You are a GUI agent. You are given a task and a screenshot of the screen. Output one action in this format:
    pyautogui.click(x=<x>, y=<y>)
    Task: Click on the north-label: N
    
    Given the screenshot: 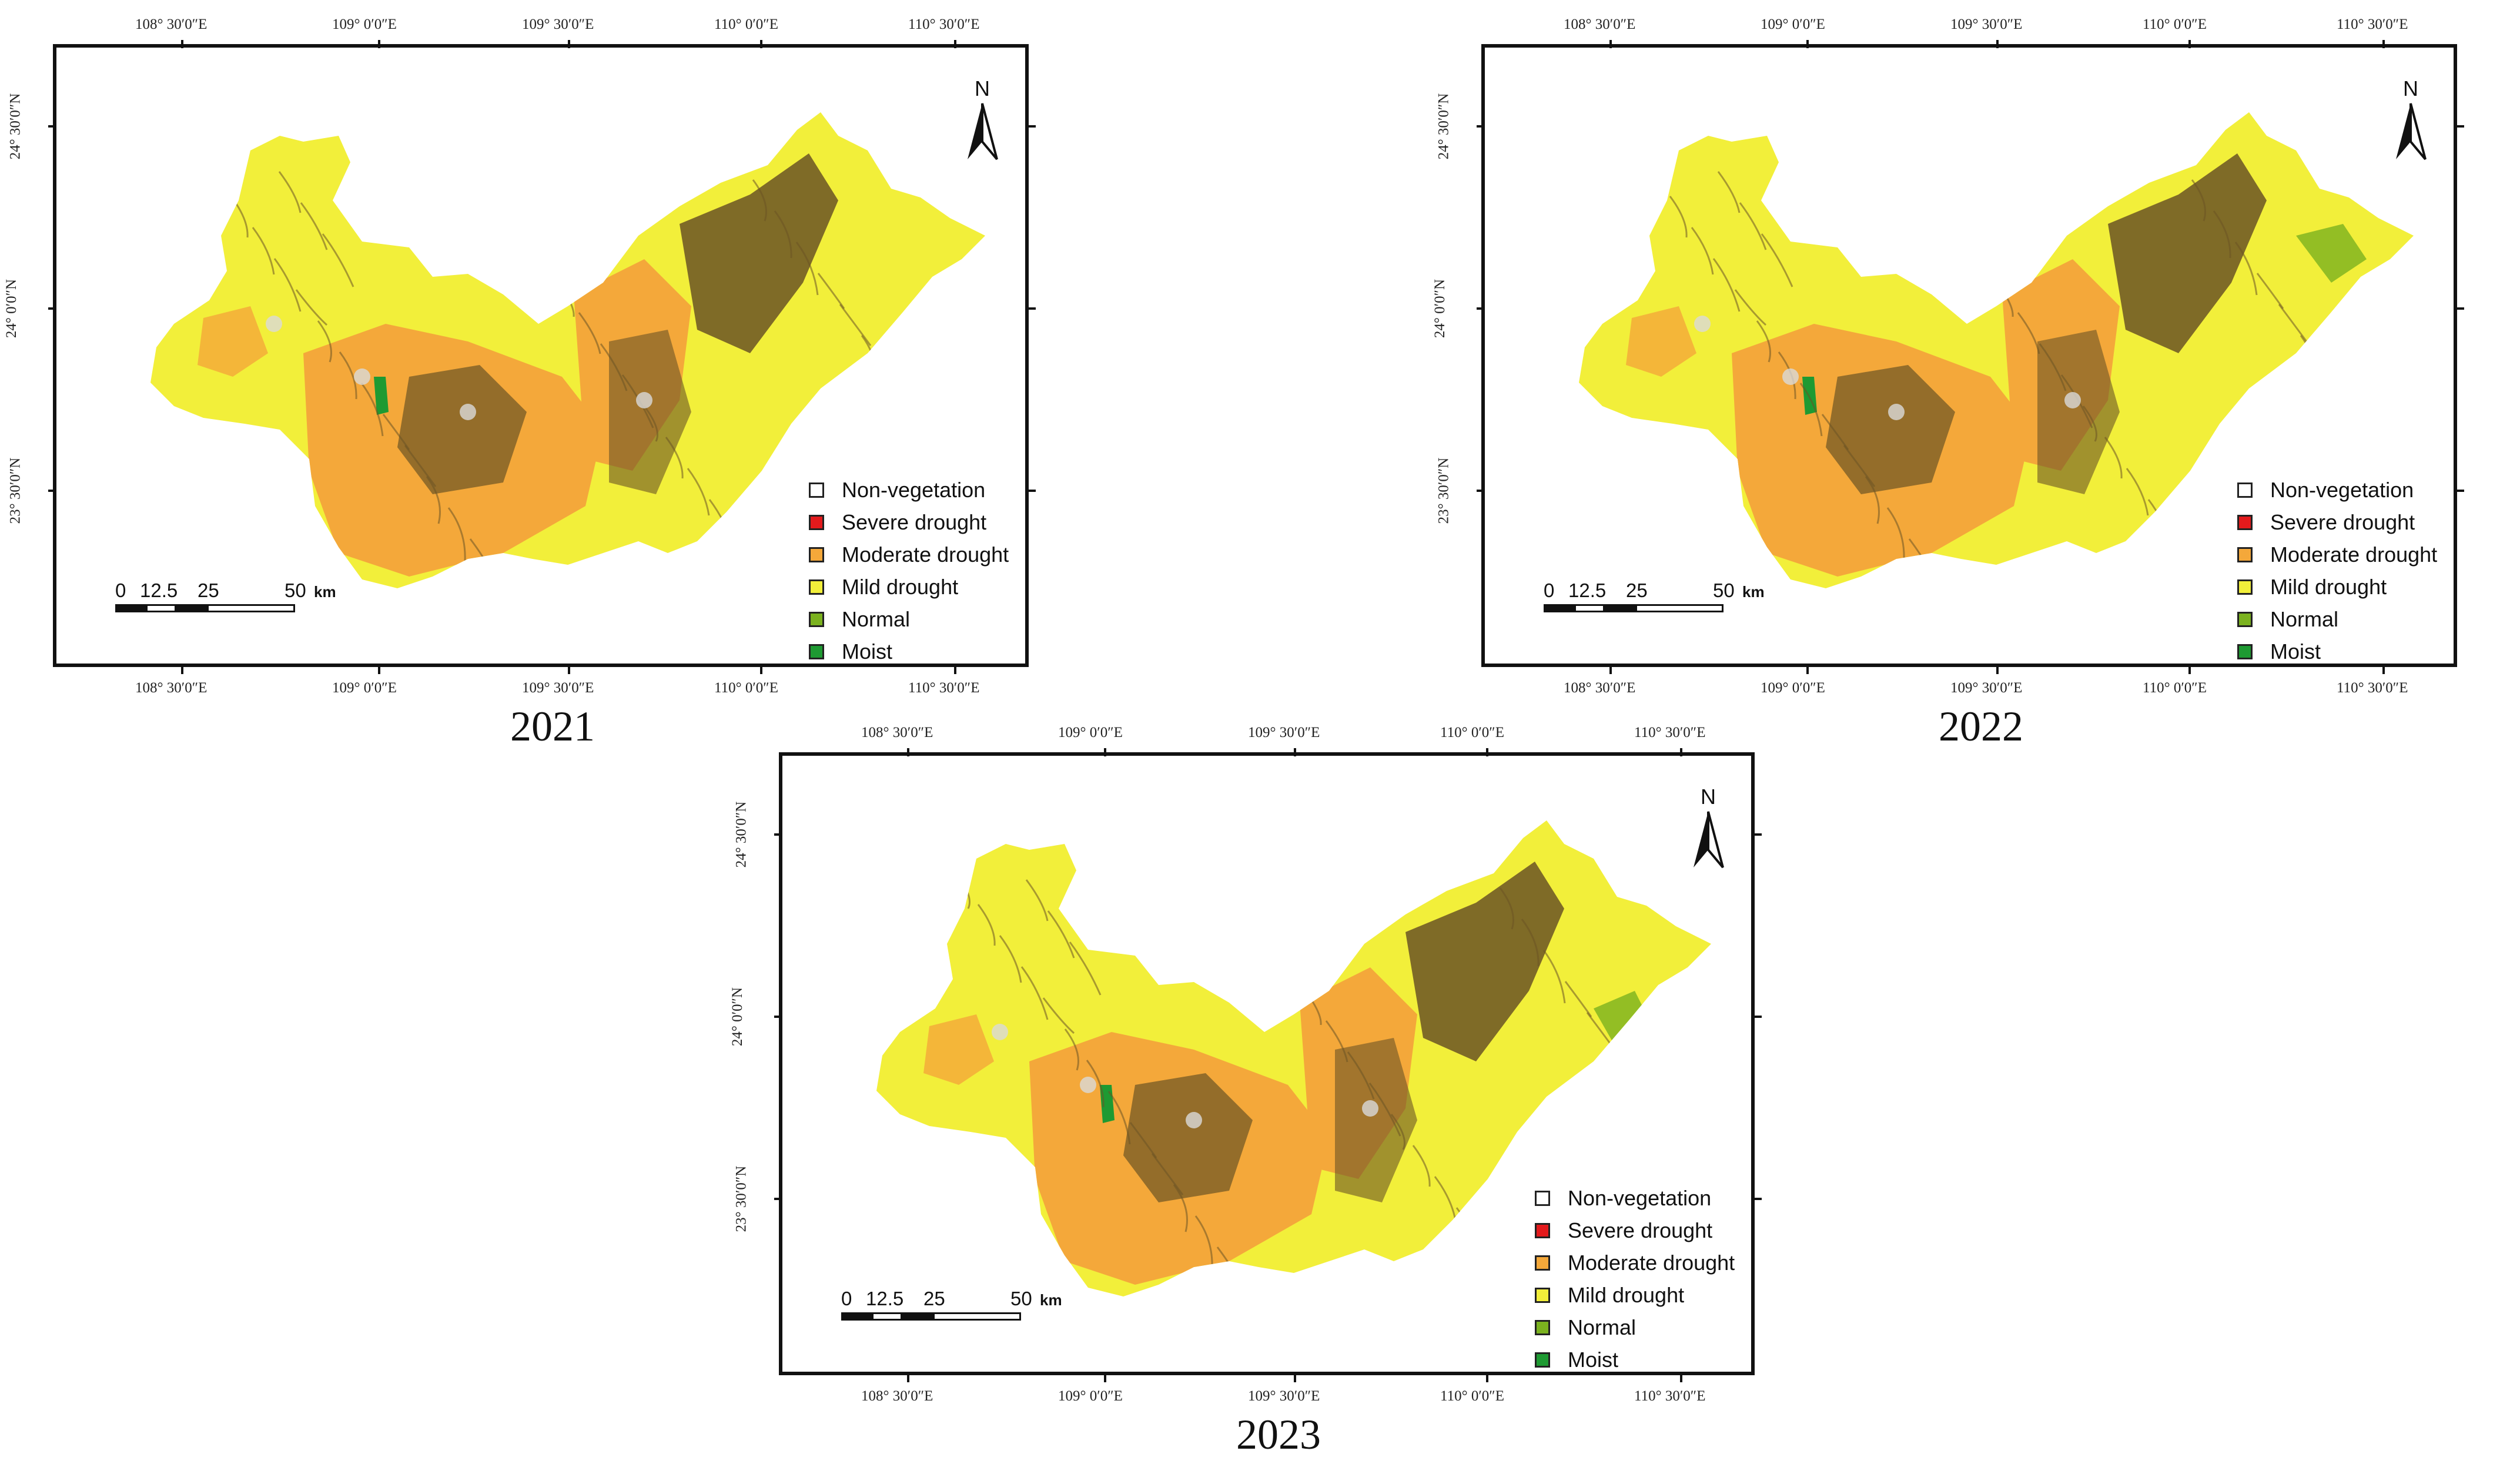 What is the action you would take?
    pyautogui.click(x=2410, y=89)
    